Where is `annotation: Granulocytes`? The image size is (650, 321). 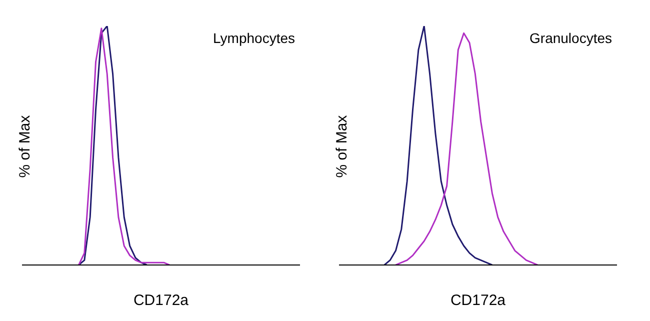 annotation: Granulocytes is located at coordinates (571, 38).